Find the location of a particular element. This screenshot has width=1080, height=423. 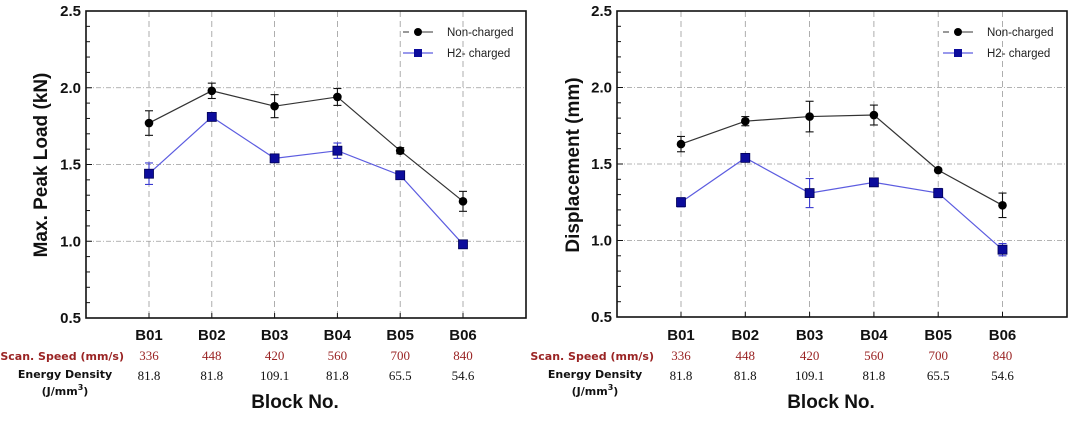

y-tick-label: 1.0 is located at coordinates (70, 241).